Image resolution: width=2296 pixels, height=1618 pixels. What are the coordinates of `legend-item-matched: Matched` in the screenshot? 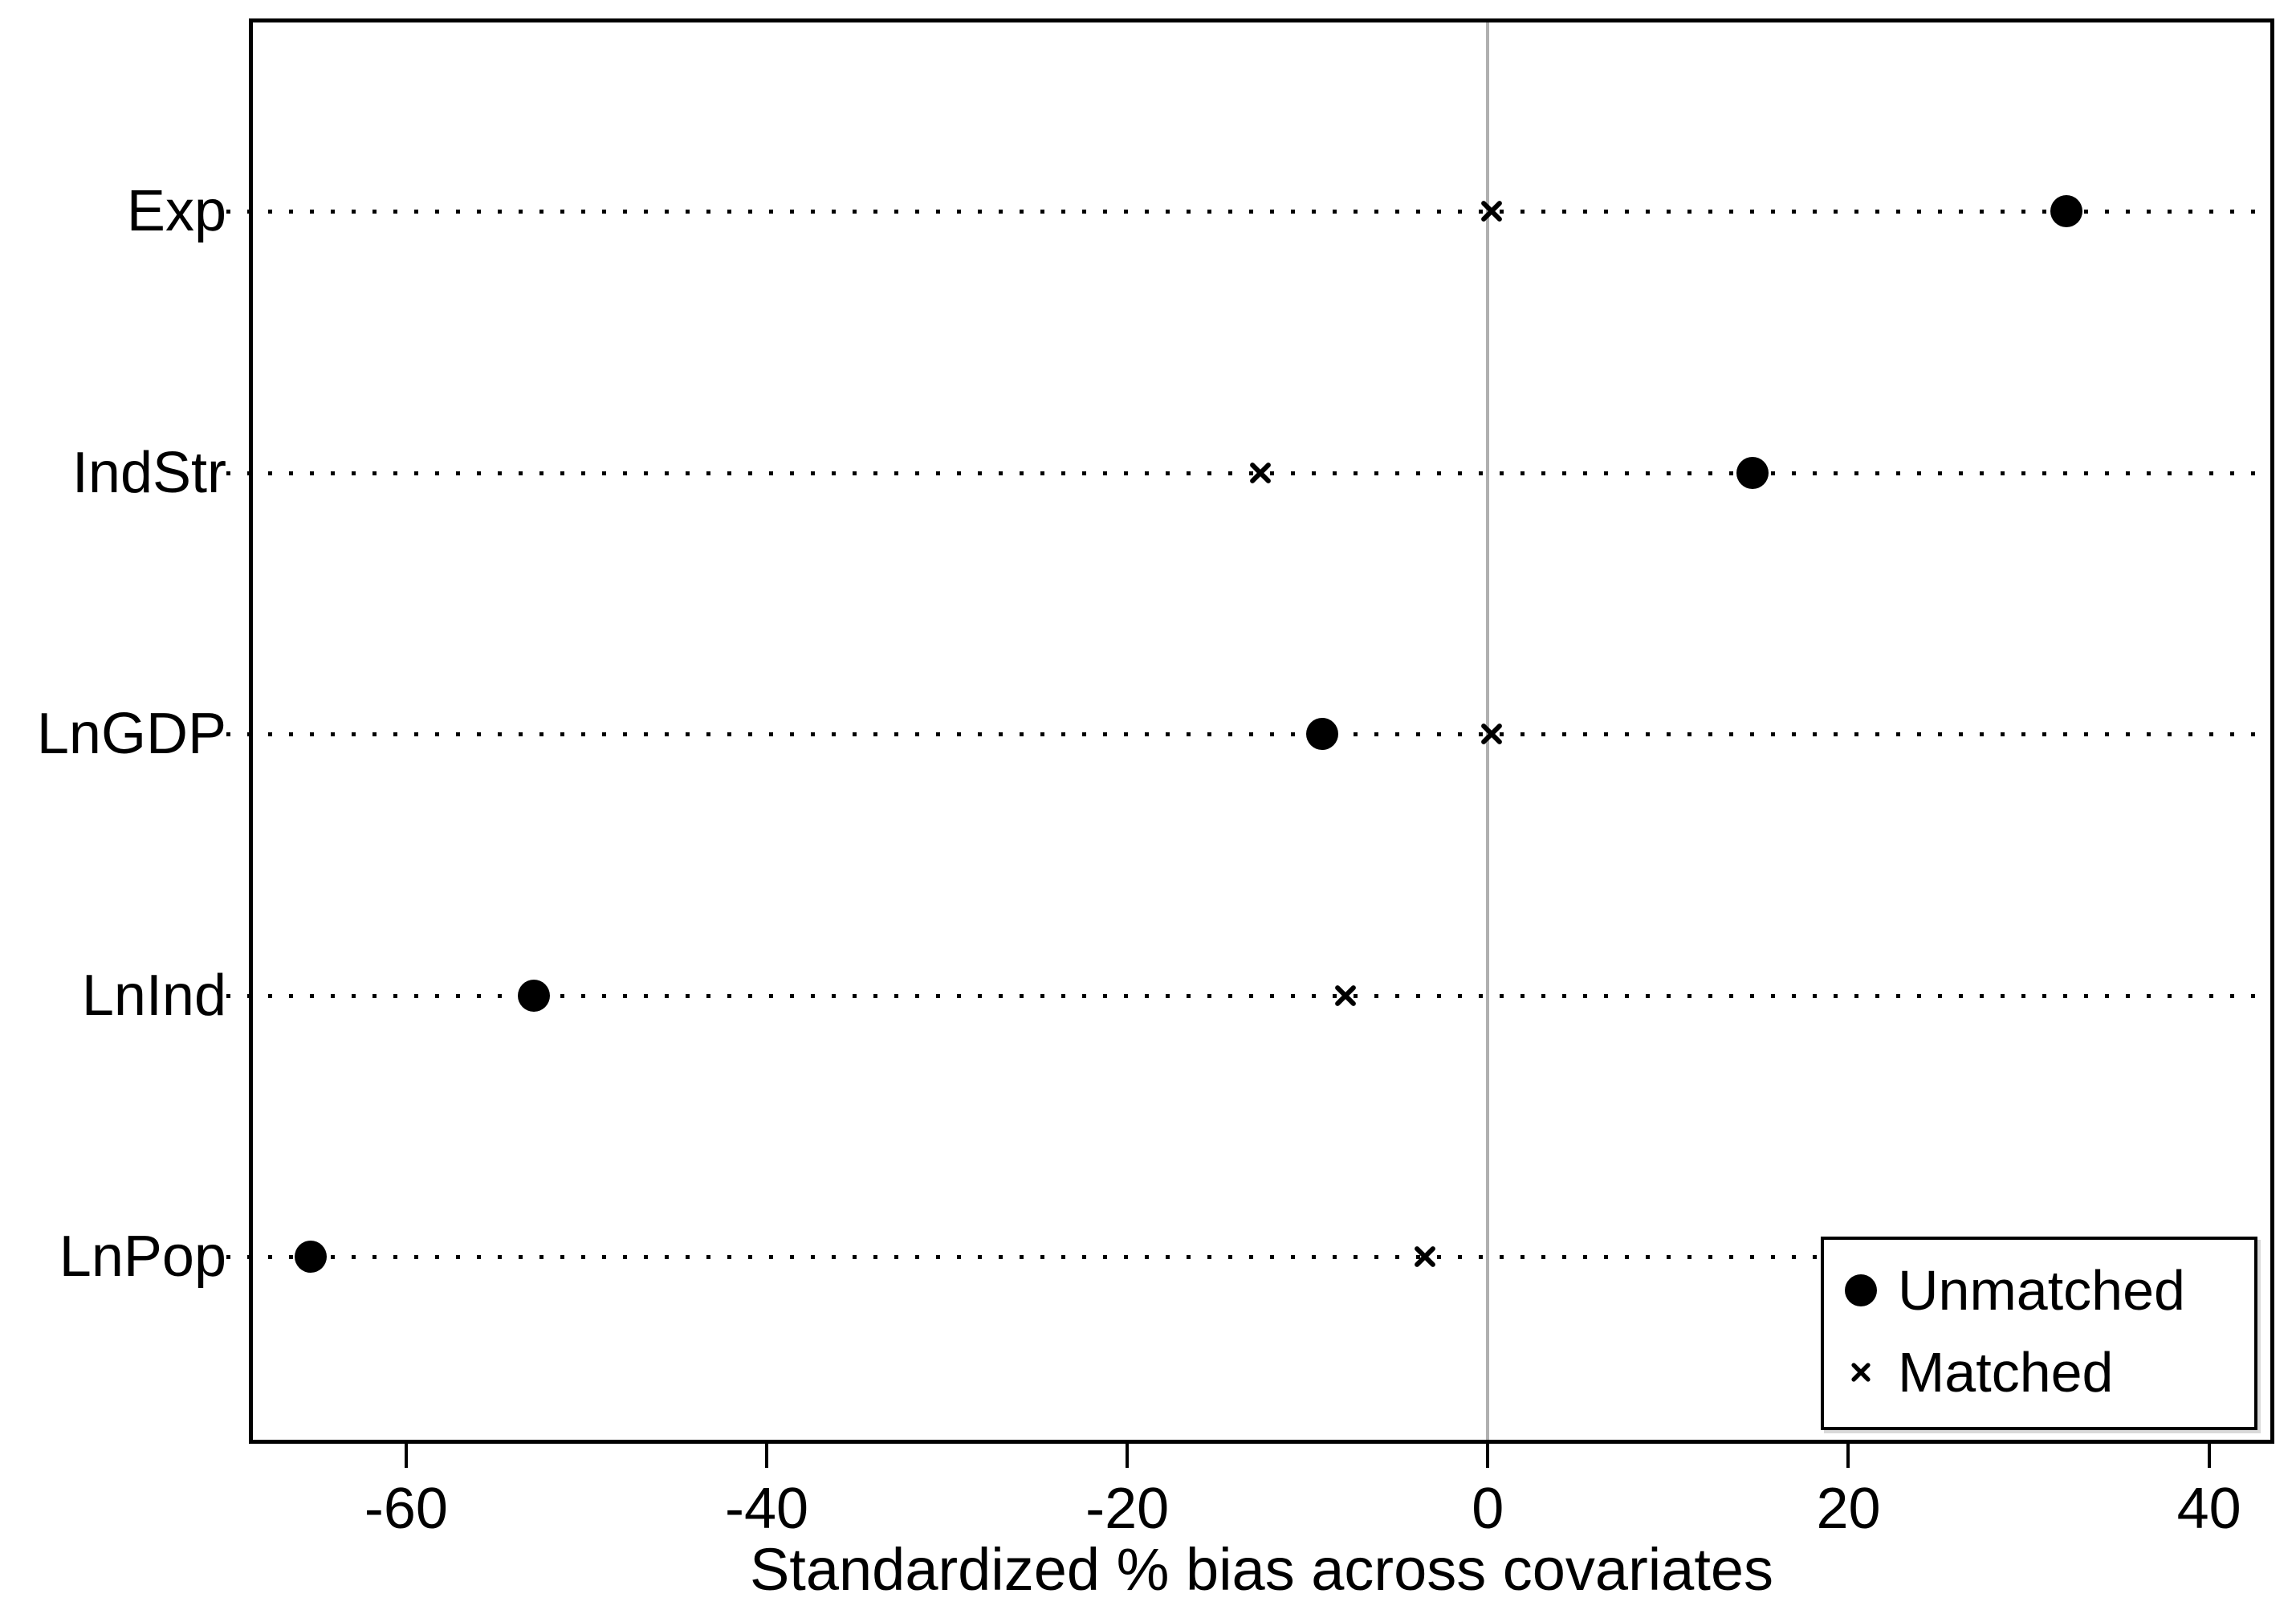 It's located at (2039, 1372).